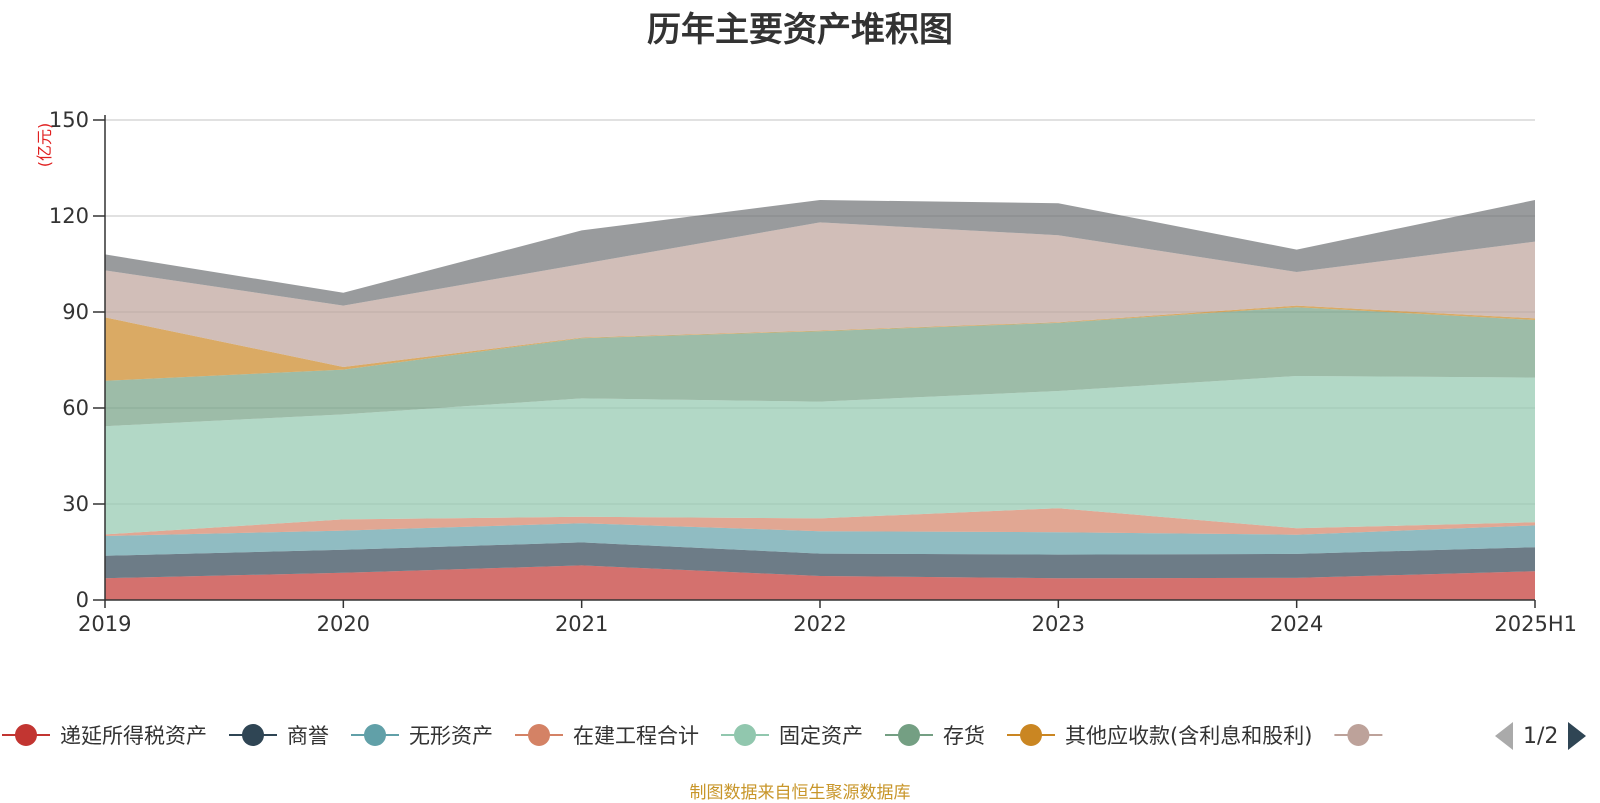 Image resolution: width=1600 pixels, height=803 pixels. I want to click on x-tick-label: 2022, so click(819, 624).